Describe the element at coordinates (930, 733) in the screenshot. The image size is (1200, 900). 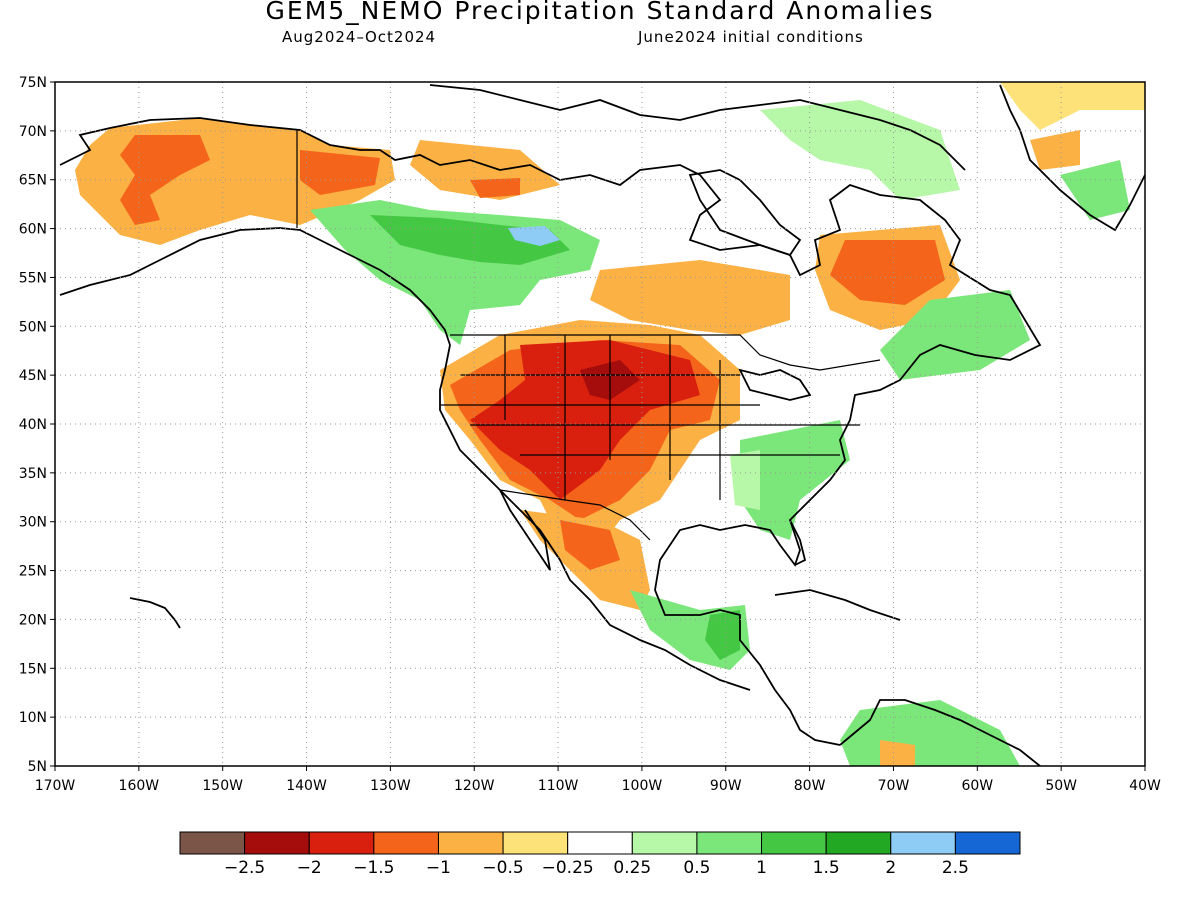
I see `anomaly-south-america` at that location.